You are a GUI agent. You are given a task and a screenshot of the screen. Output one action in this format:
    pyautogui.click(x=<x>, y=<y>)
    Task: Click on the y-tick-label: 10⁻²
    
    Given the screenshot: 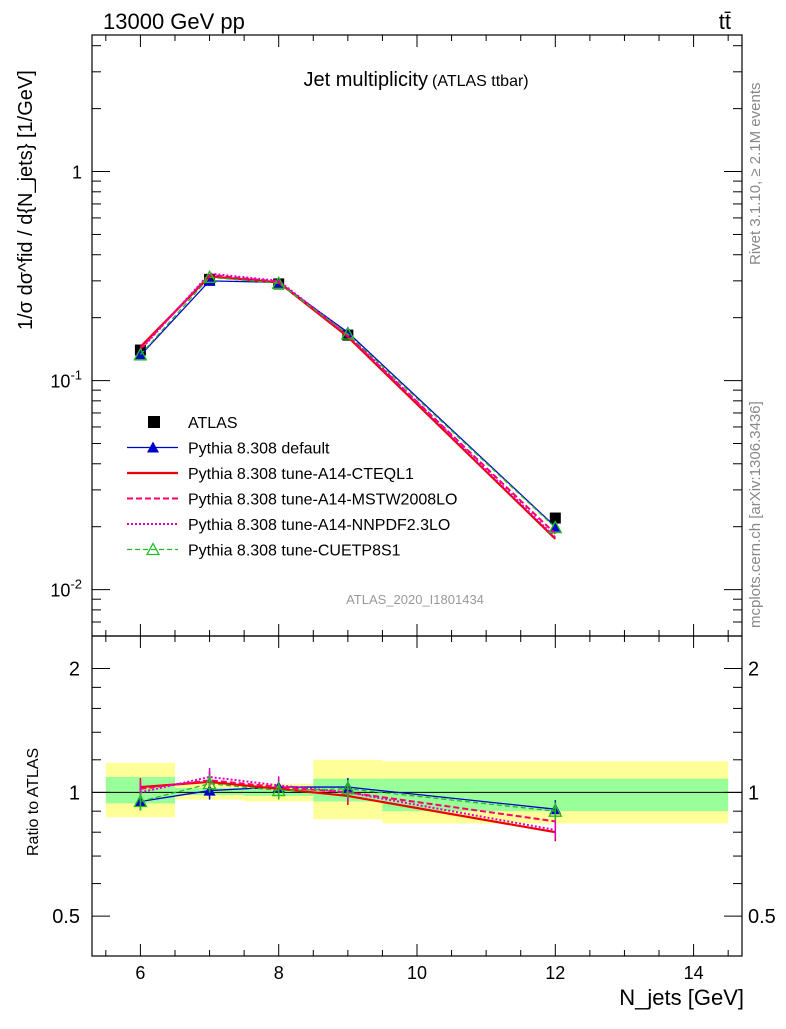 What is the action you would take?
    pyautogui.click(x=66, y=589)
    